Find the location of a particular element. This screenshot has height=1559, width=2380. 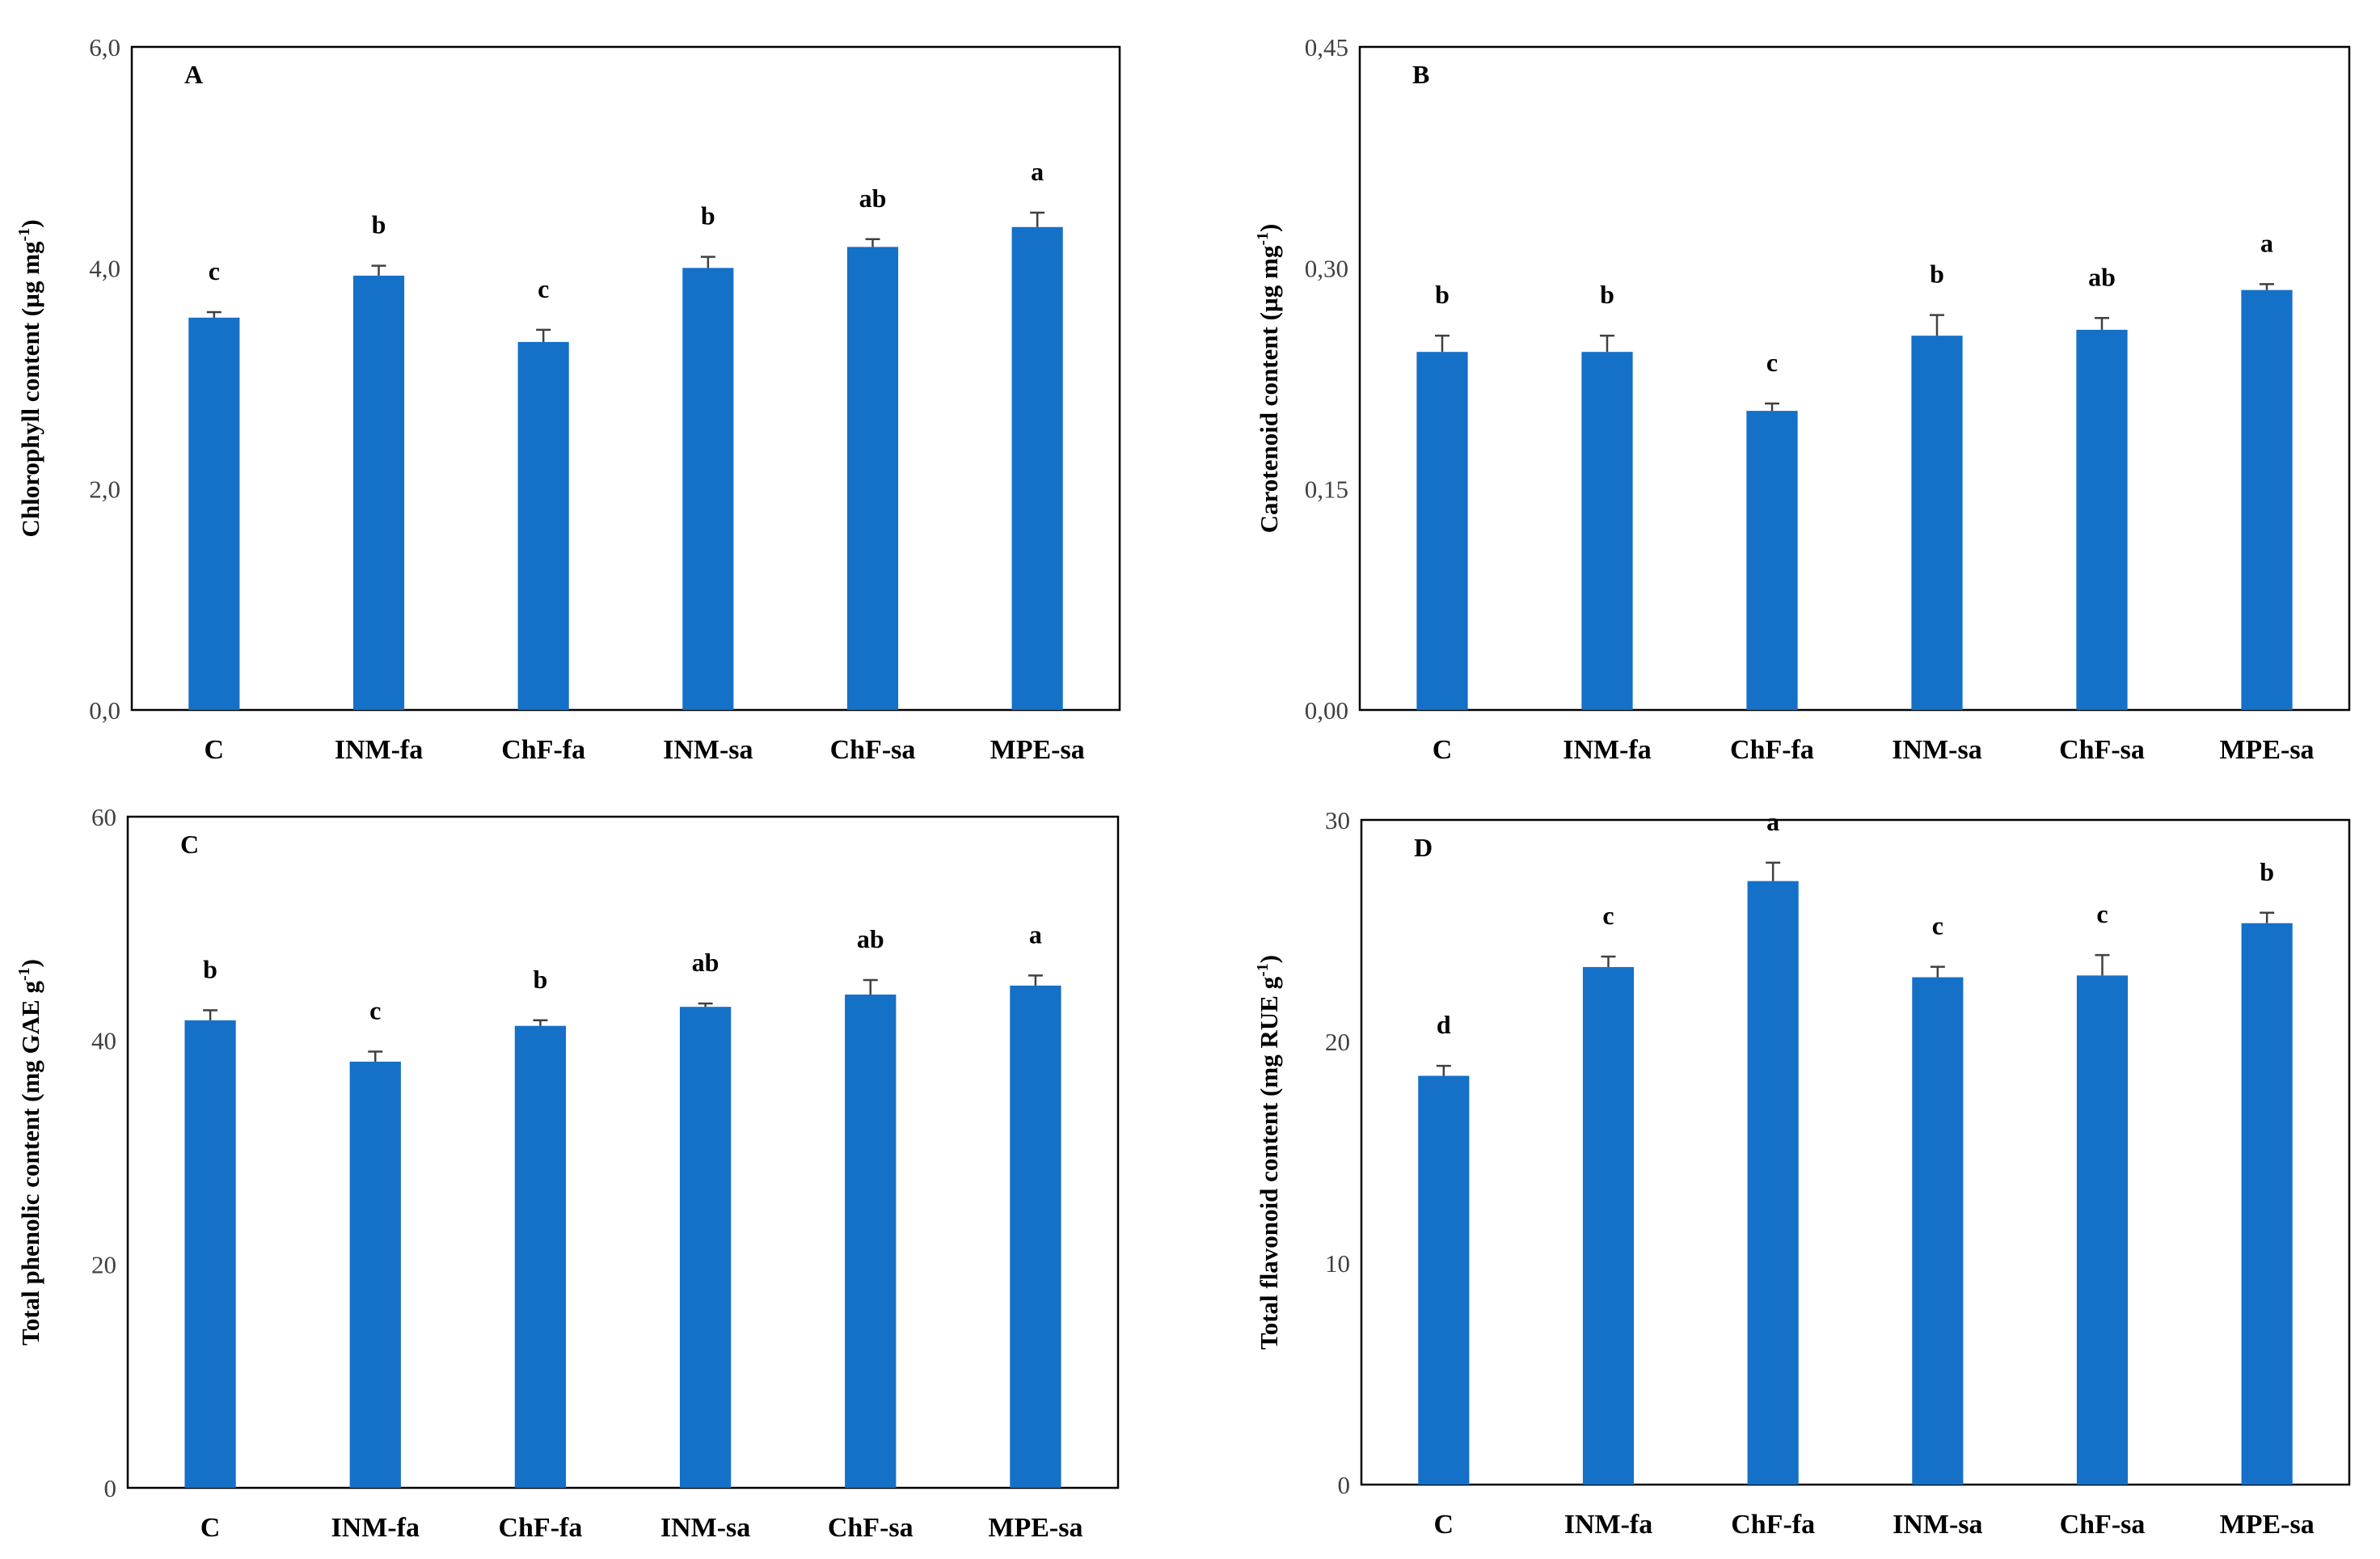

y-tick-label: 0,15 is located at coordinates (1327, 490).